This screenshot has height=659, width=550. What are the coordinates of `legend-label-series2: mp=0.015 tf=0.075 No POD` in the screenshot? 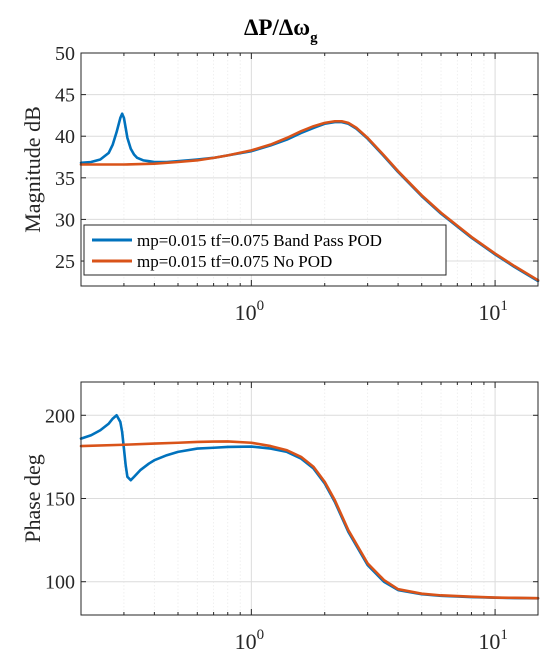 It's located at (234, 261).